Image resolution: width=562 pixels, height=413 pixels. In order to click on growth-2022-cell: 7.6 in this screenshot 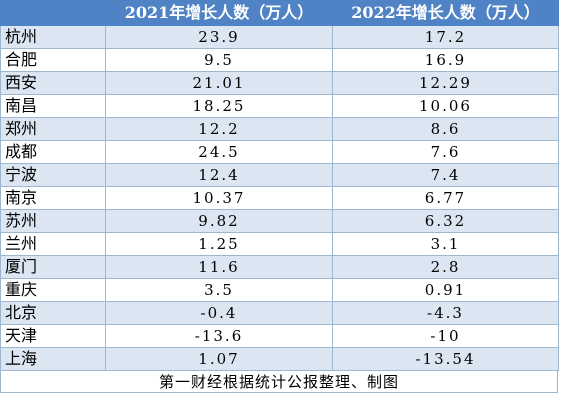, I will do `click(445, 152)`.